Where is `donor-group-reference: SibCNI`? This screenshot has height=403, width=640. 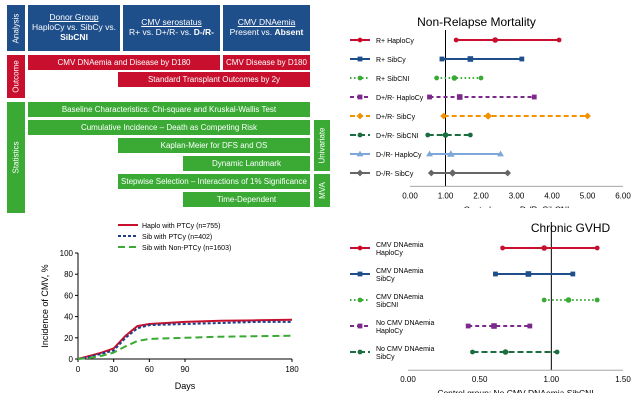
donor-group-reference: SibCNI is located at coordinates (74, 36).